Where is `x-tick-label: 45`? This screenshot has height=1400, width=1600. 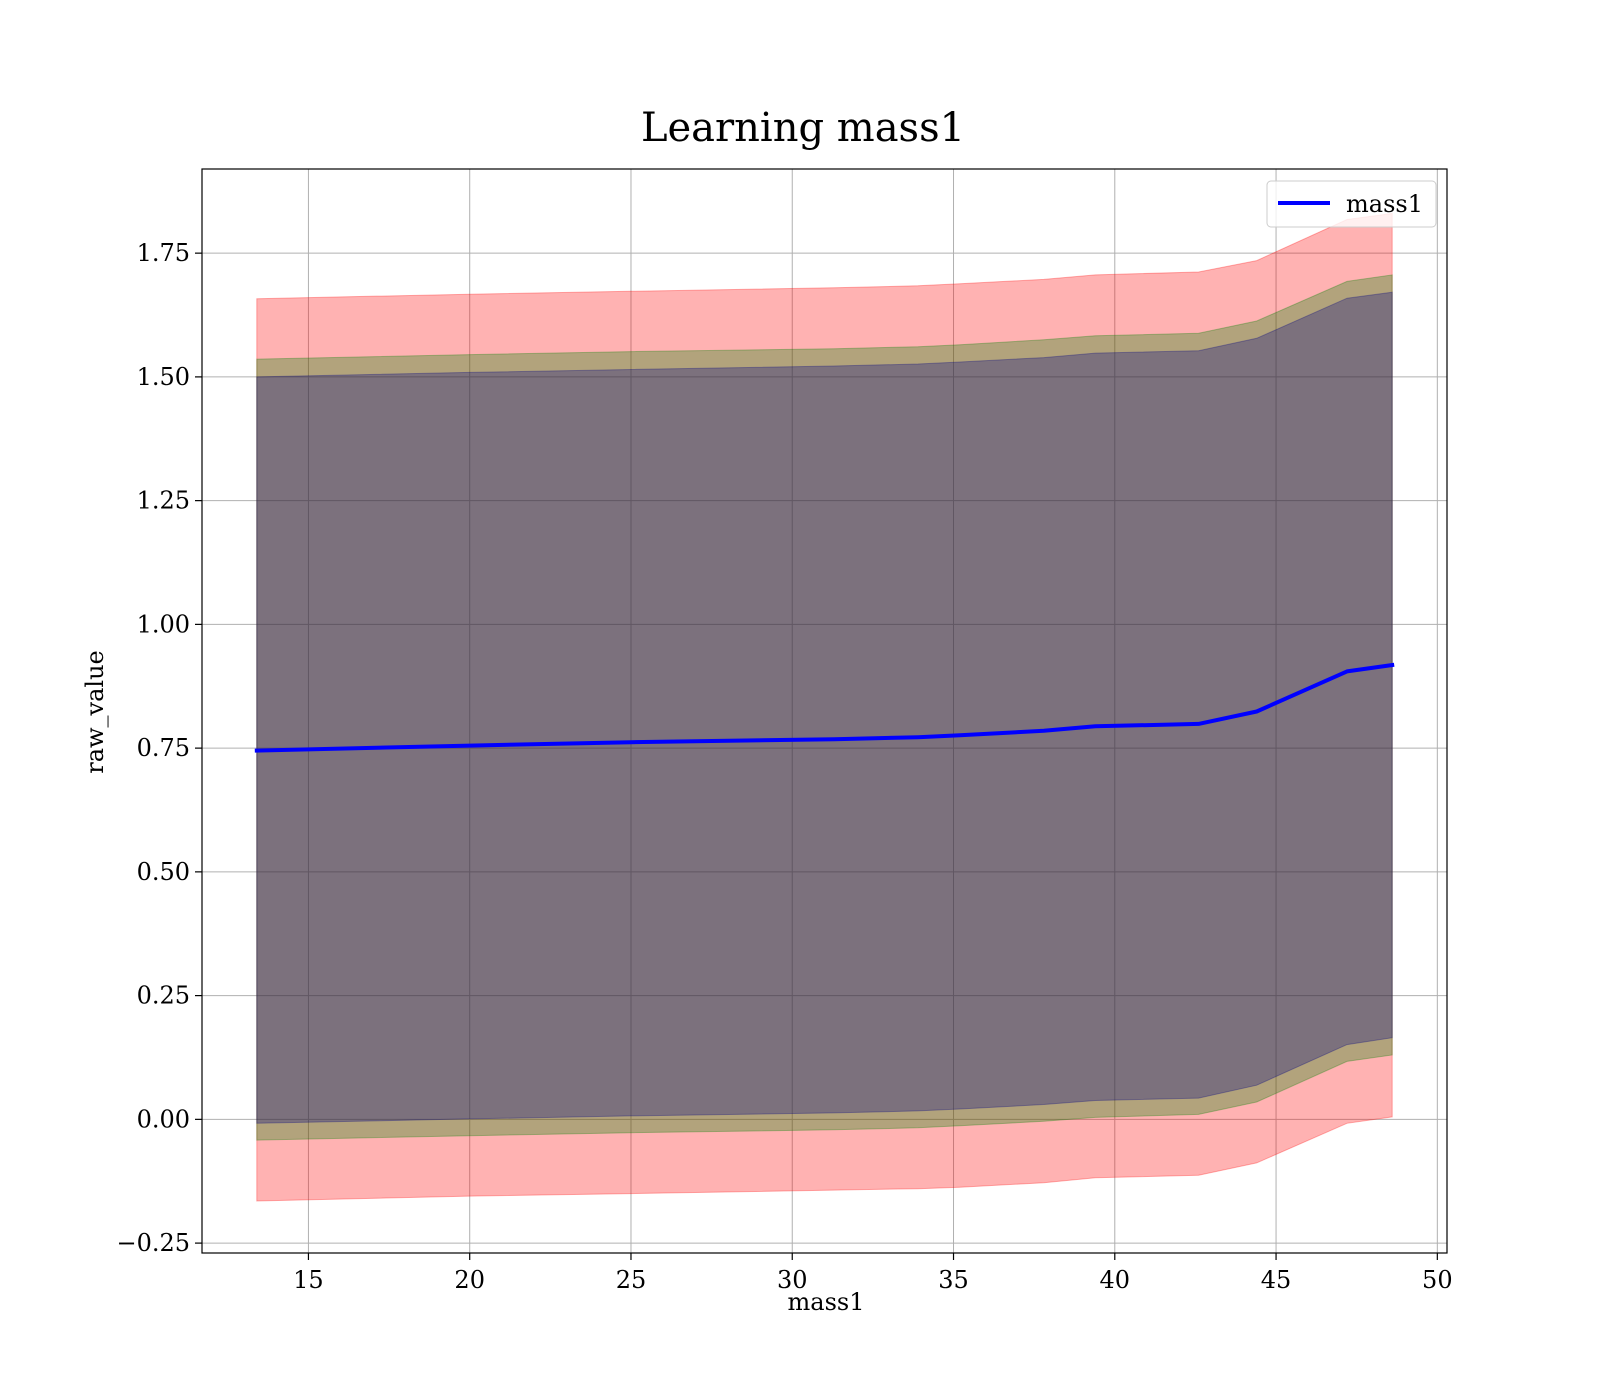
x-tick-label: 45 is located at coordinates (1276, 1280).